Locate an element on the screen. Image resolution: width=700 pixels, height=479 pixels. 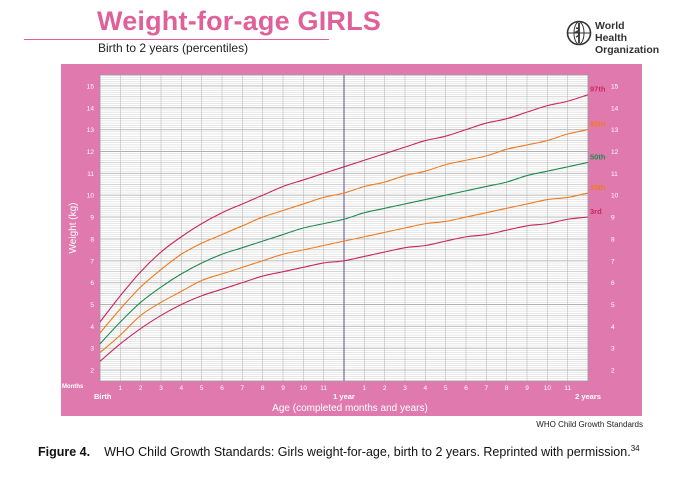
org-line-2: Organization is located at coordinates (627, 50).